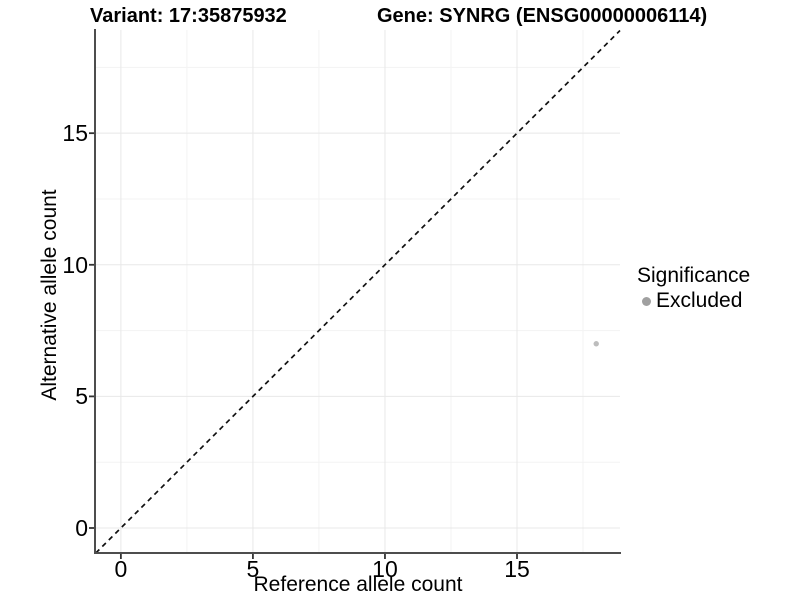 This screenshot has height=600, width=800. I want to click on data-point-excluded, so click(596, 344).